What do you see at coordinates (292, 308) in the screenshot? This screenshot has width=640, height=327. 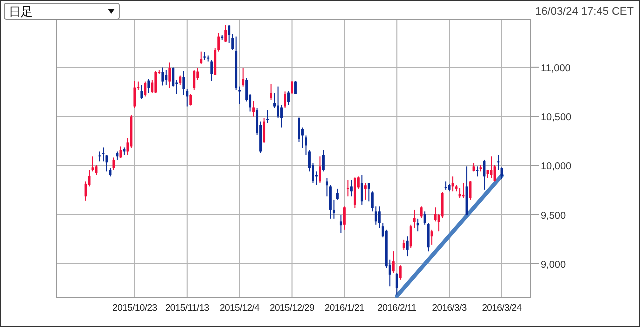 I see `x-tick-label: 2015/12/29` at bounding box center [292, 308].